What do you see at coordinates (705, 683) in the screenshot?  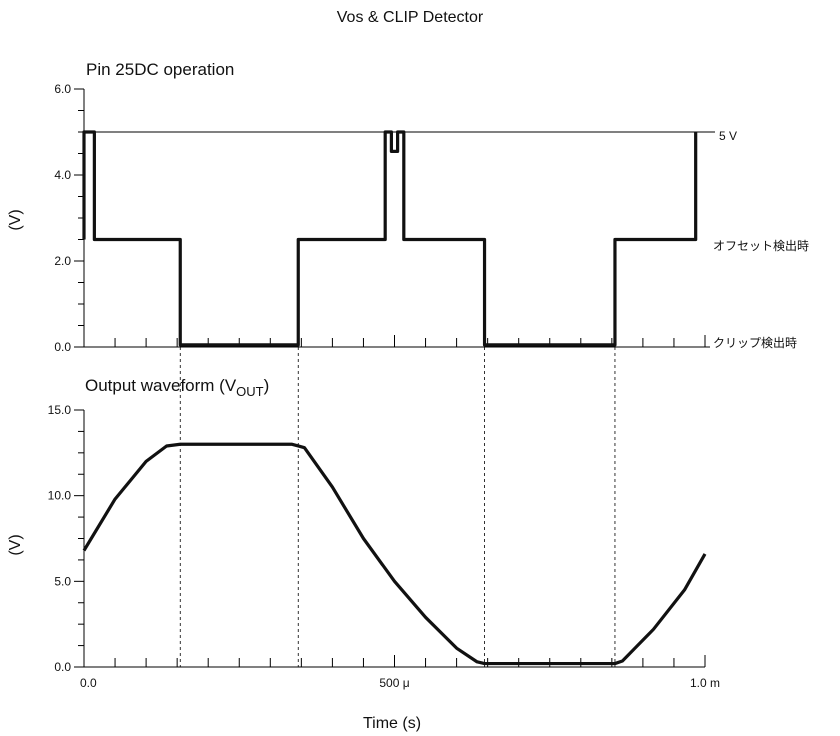 I see `bottom-x-tick-label: 1.0 m` at bounding box center [705, 683].